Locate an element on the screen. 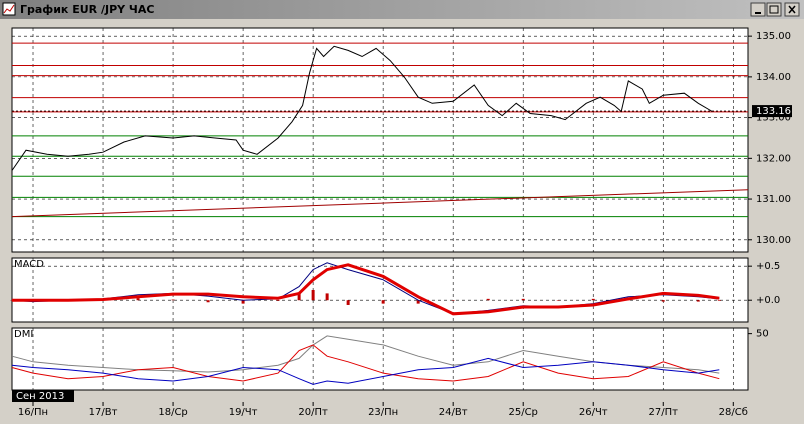  maximize-button is located at coordinates (774, 9).